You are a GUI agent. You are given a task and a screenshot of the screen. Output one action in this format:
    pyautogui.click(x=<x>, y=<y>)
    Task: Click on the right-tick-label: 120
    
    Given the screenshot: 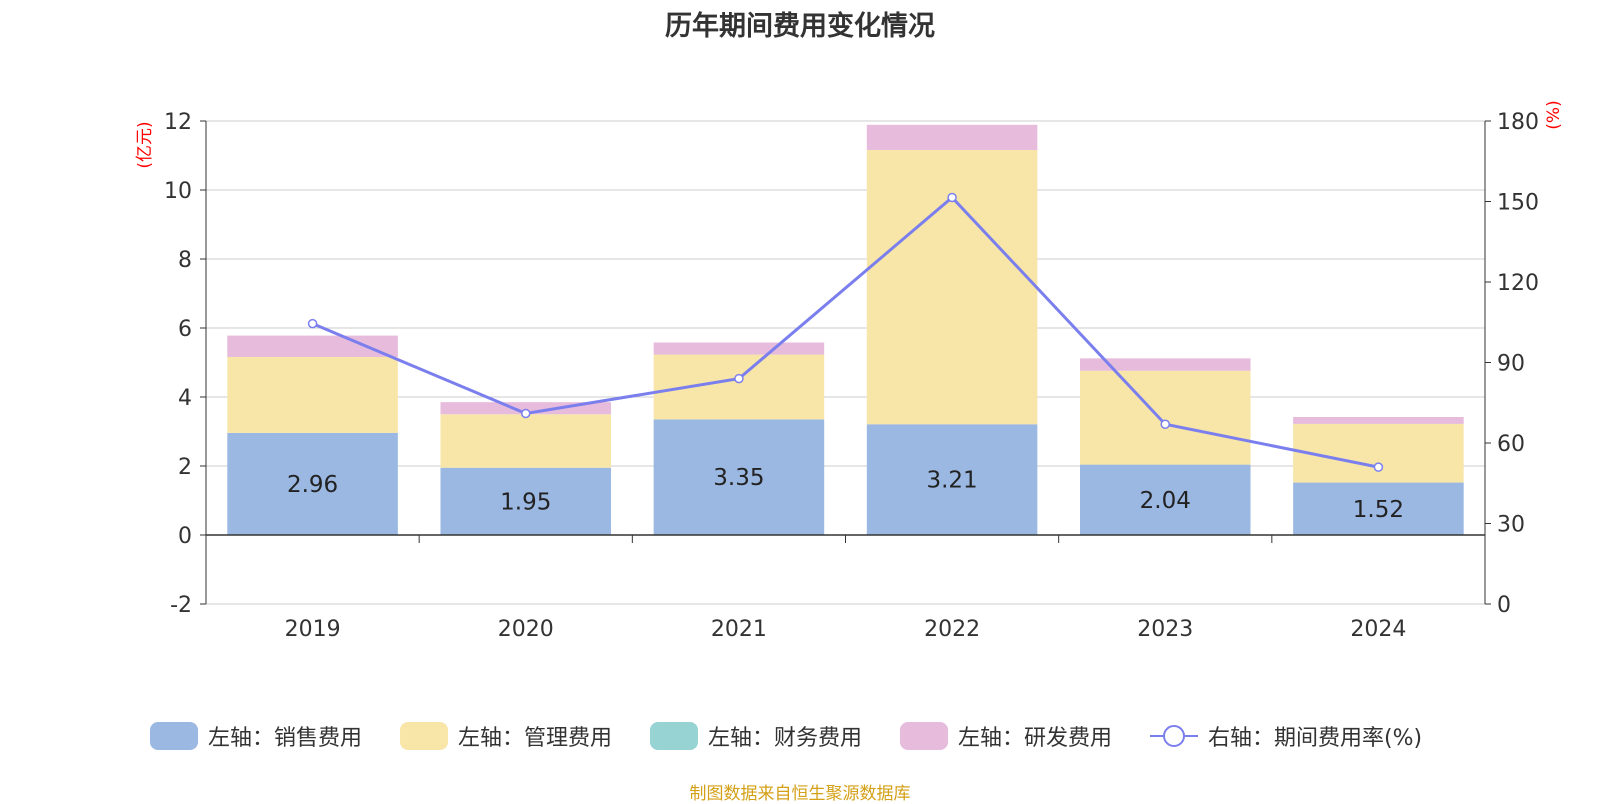 What is the action you would take?
    pyautogui.click(x=1518, y=283)
    